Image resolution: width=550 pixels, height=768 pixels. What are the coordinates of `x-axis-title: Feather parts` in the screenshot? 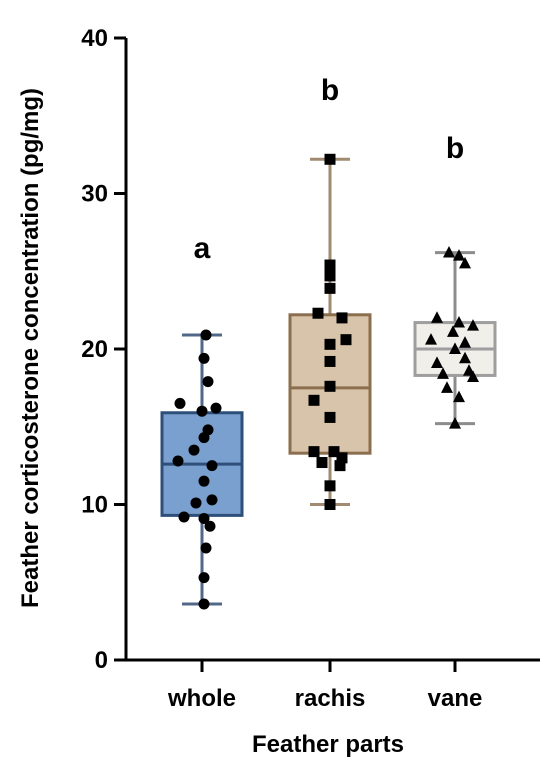 It's located at (328, 744).